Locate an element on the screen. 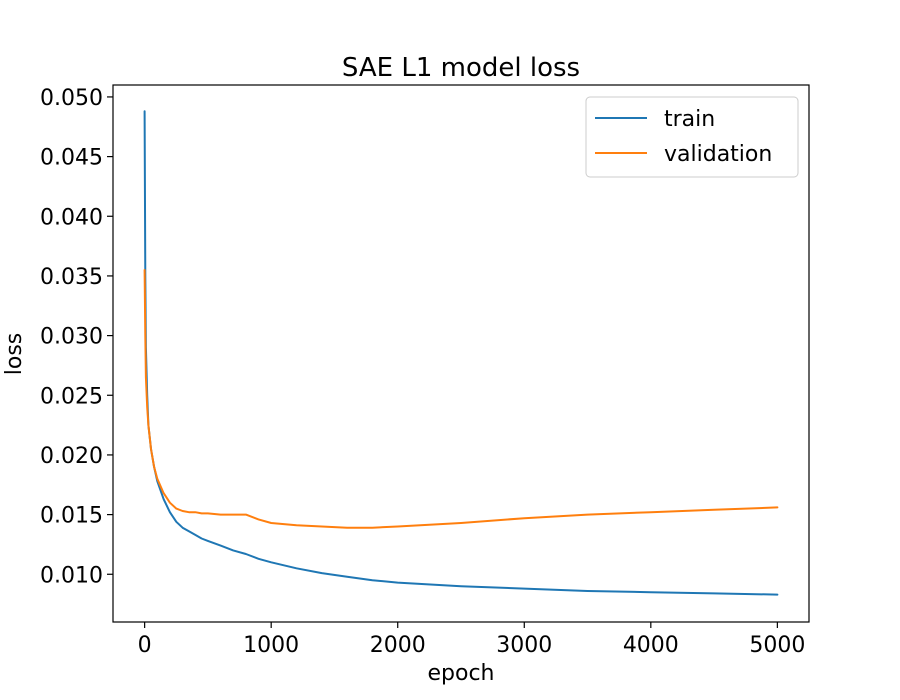 This screenshot has height=700, width=900. y-tick-label: 0.010 is located at coordinates (71, 575).